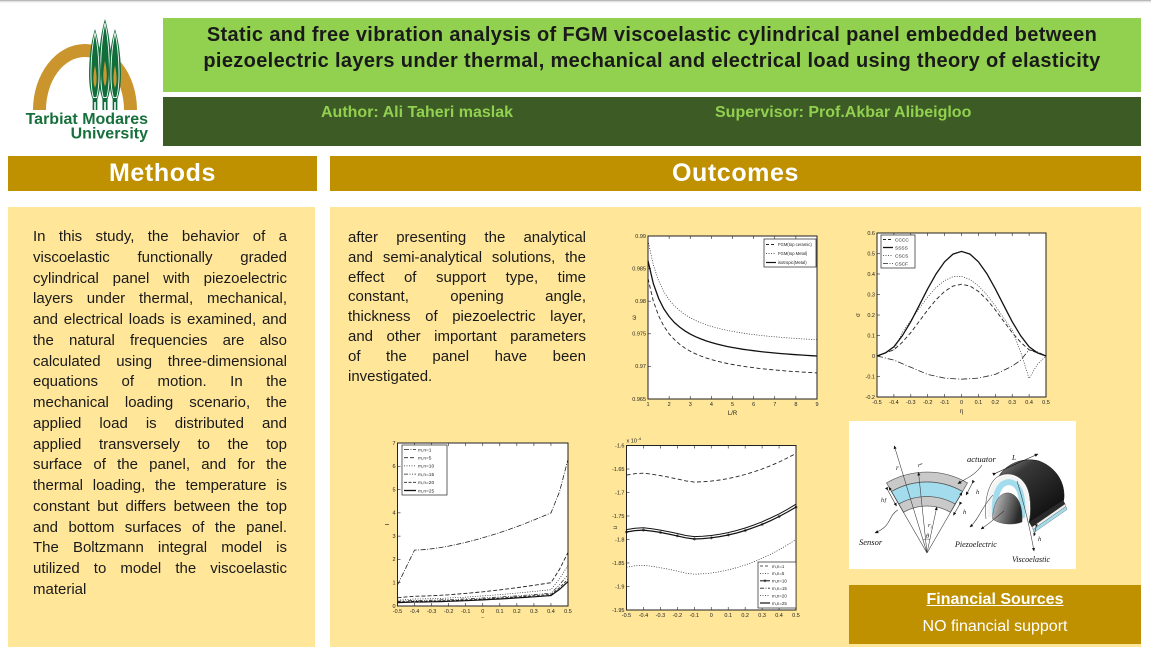 Image resolution: width=1151 pixels, height=651 pixels. I want to click on svg-text: -1.65, so click(618, 470).